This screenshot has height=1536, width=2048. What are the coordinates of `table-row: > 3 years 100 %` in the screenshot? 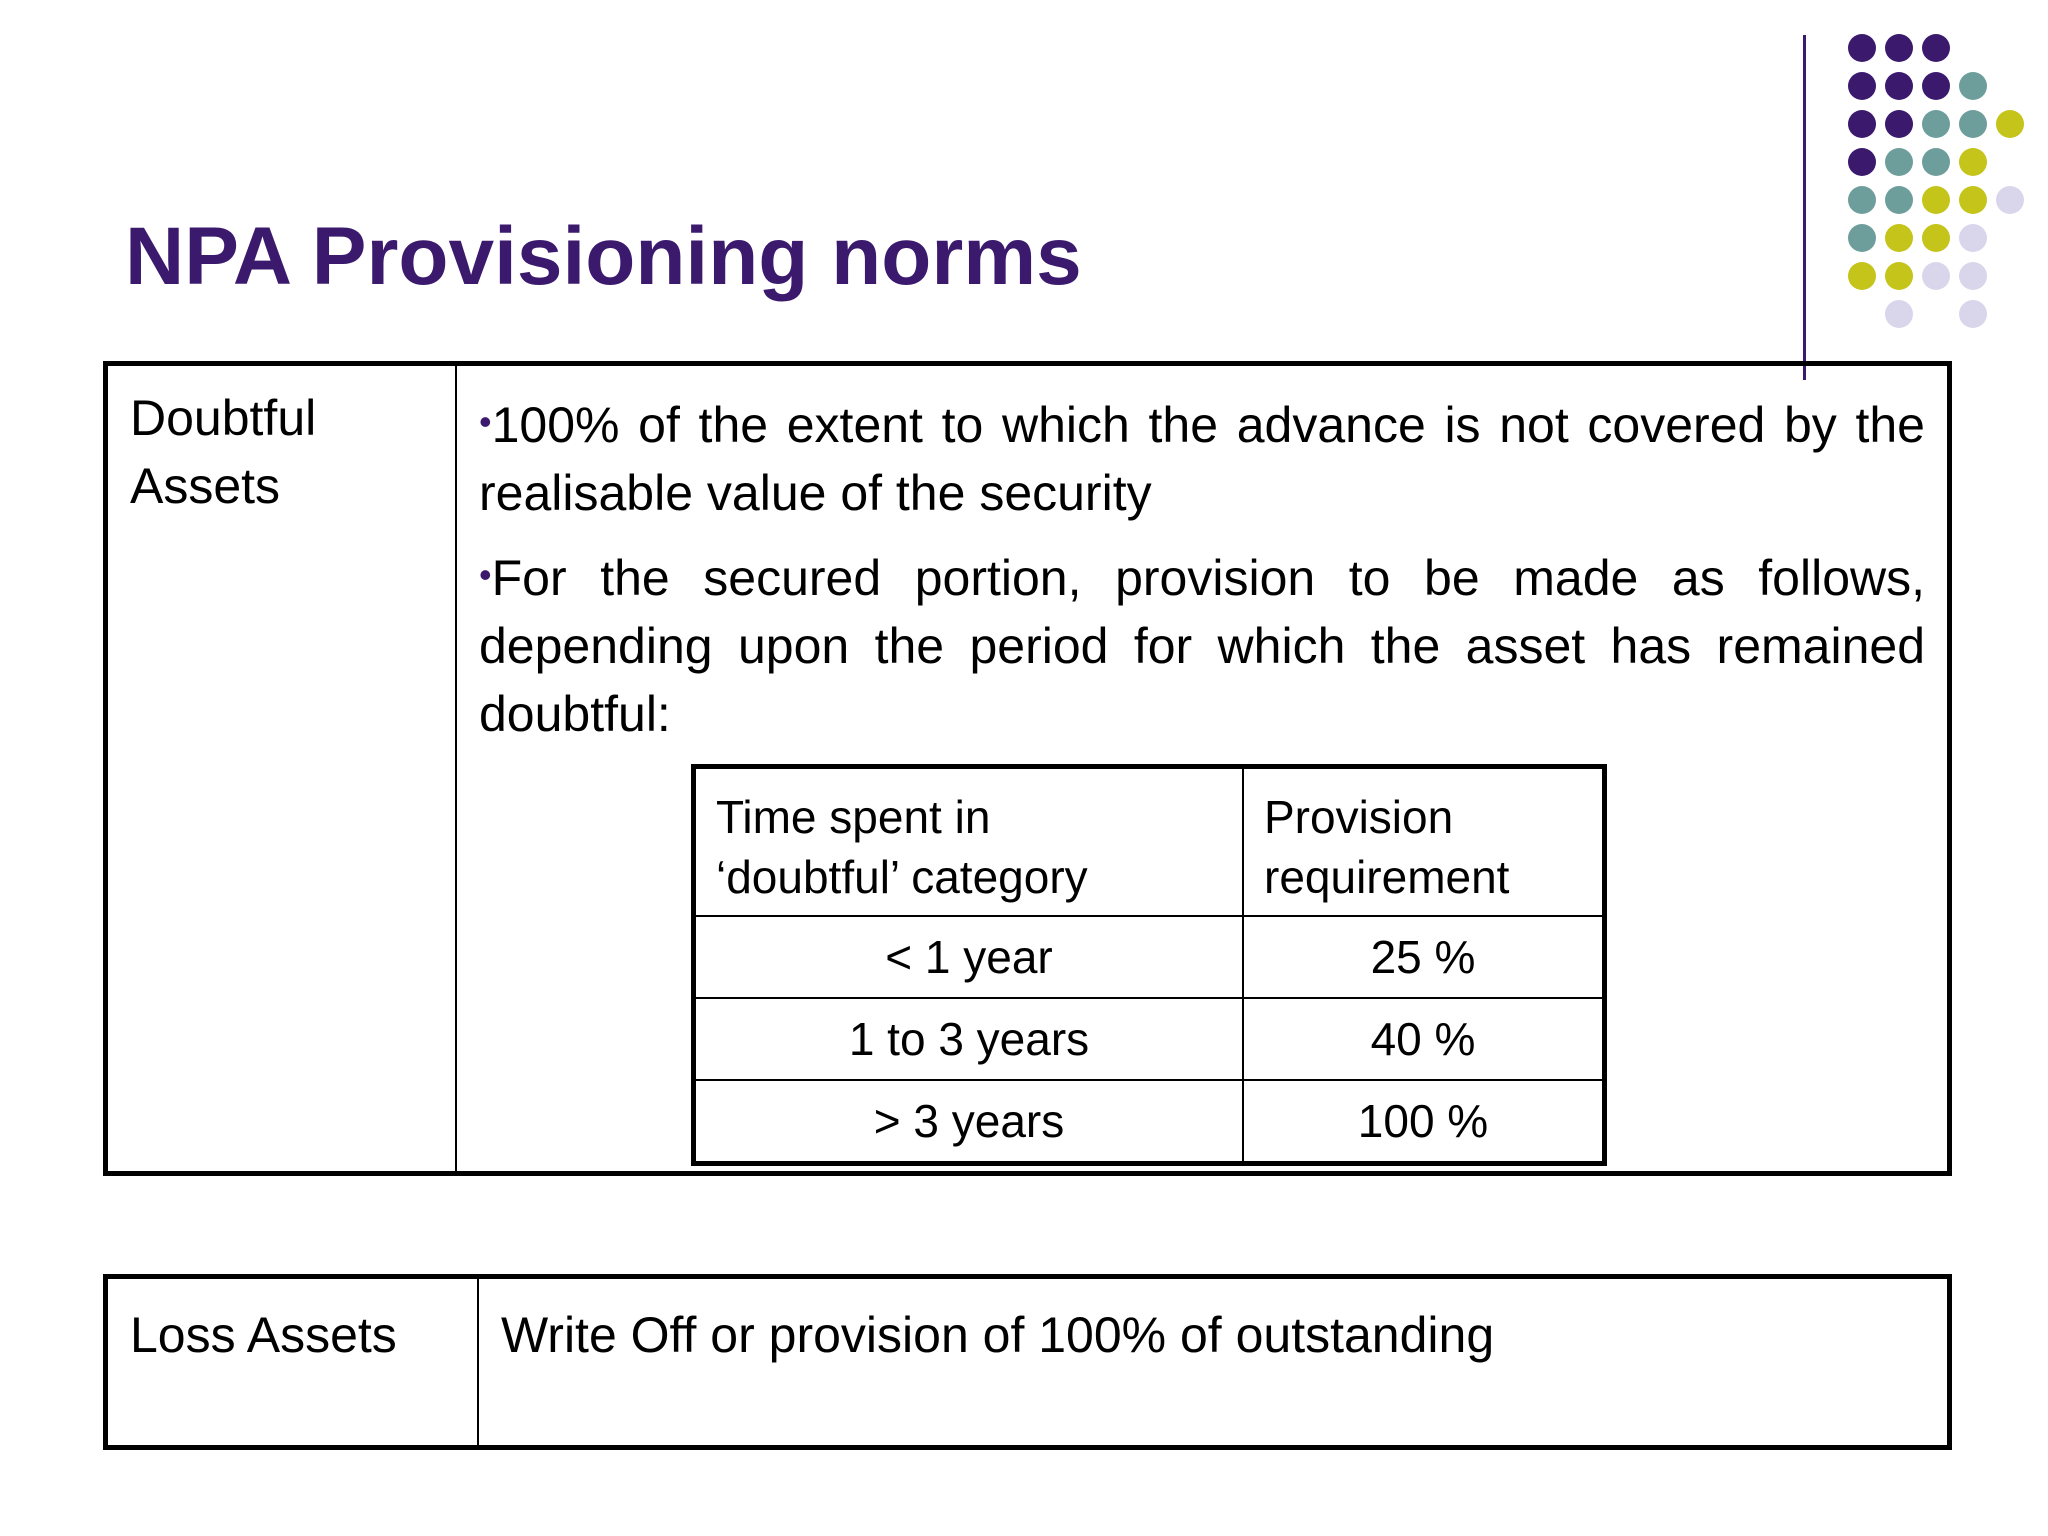 It's located at (1149, 1122).